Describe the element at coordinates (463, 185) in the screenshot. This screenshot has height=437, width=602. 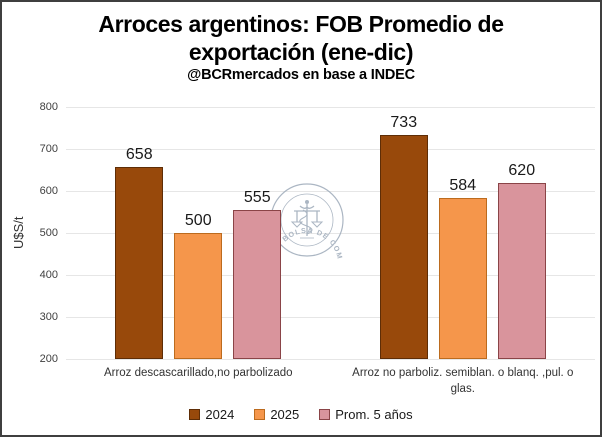
I see `bar-value-label: 584` at that location.